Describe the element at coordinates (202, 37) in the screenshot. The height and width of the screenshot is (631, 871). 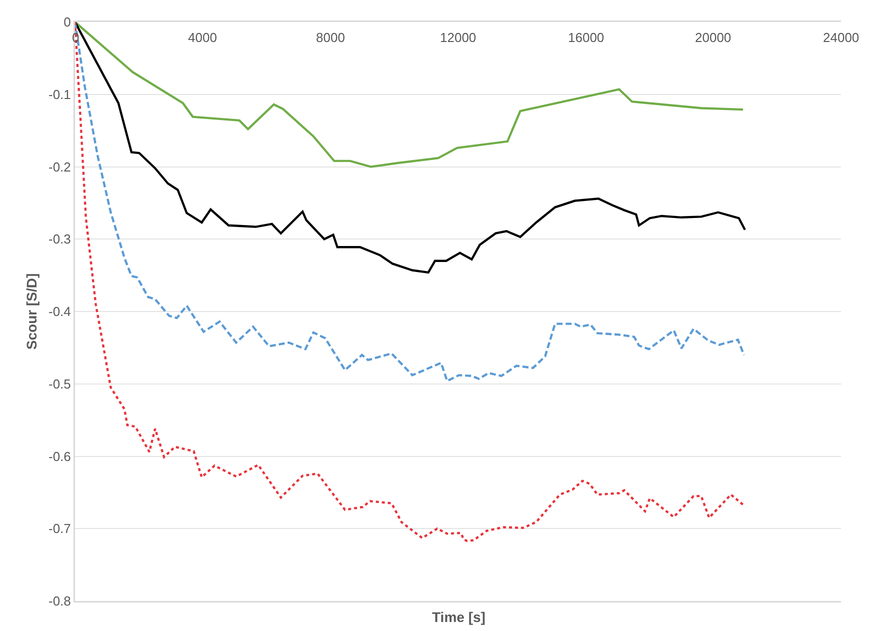
I see `x-tick-label: 4000` at that location.